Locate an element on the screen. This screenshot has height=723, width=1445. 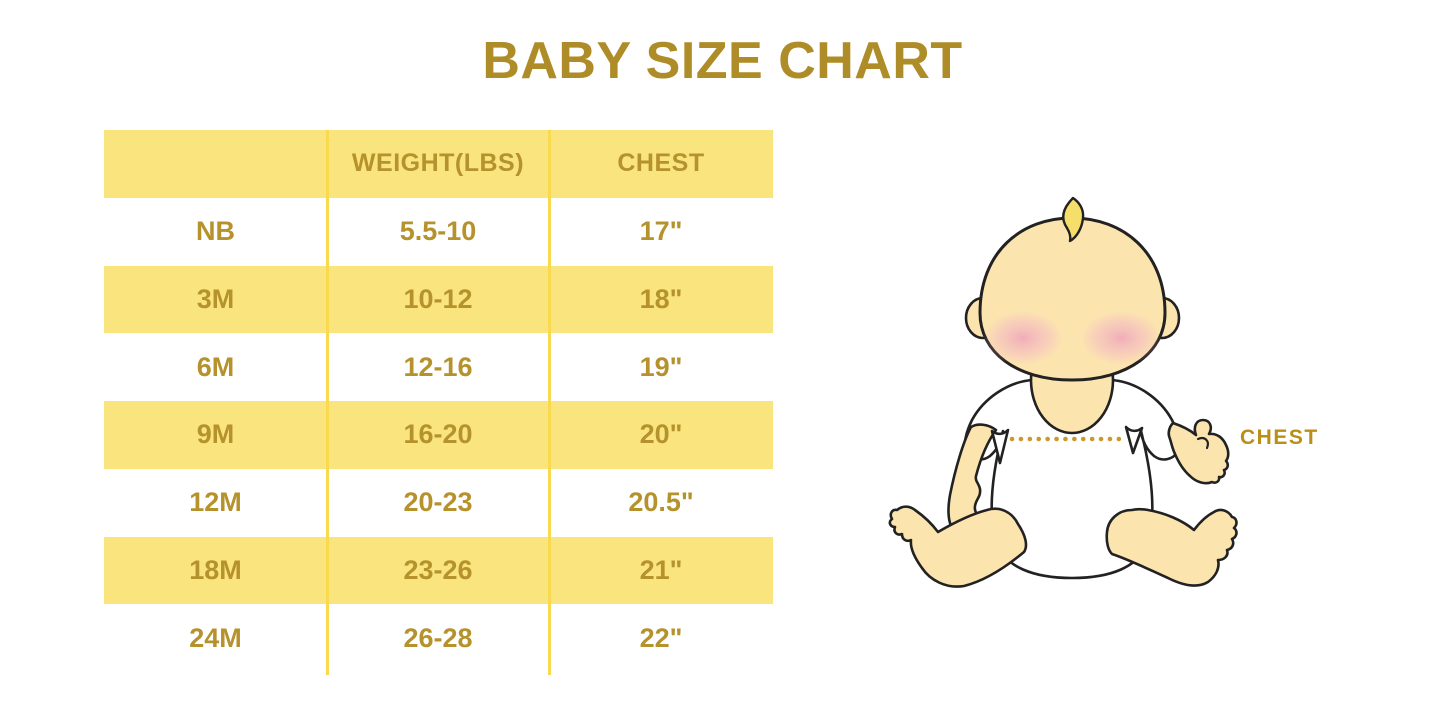
weight-cell: 26-28 is located at coordinates (438, 637).